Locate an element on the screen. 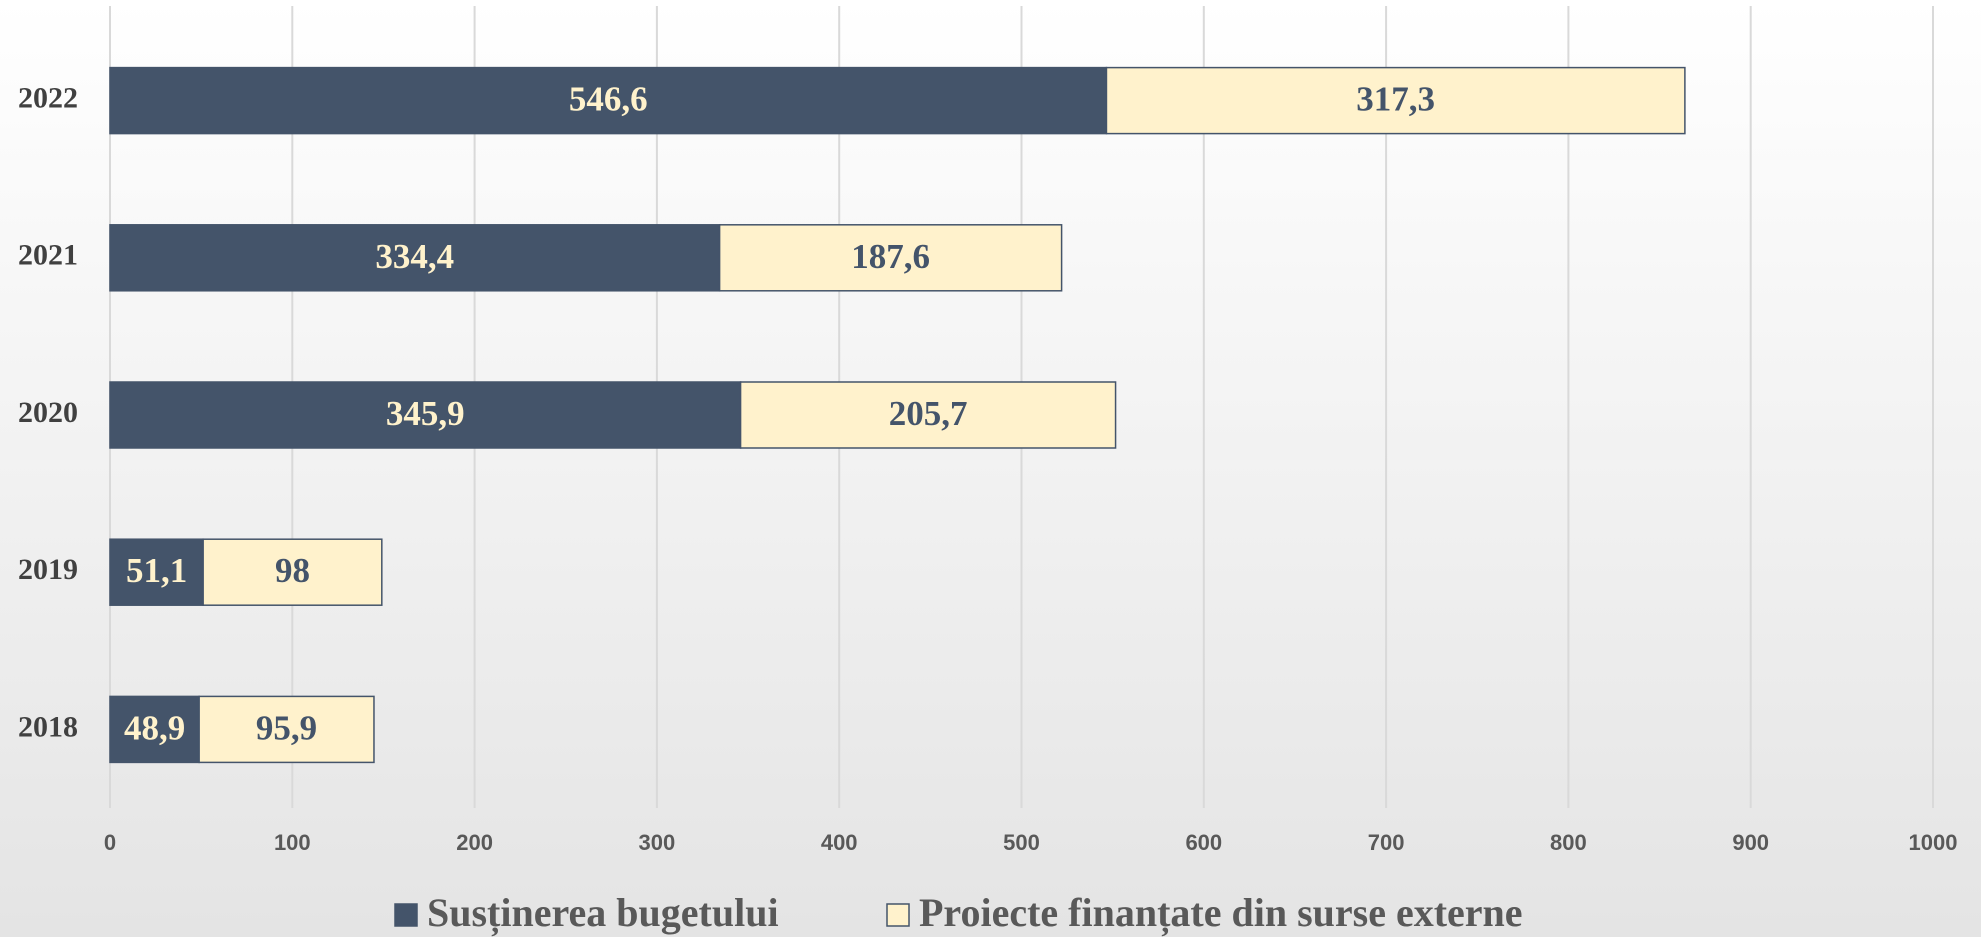 This screenshot has width=1981, height=937. x-tick-label: 0 is located at coordinates (110, 842).